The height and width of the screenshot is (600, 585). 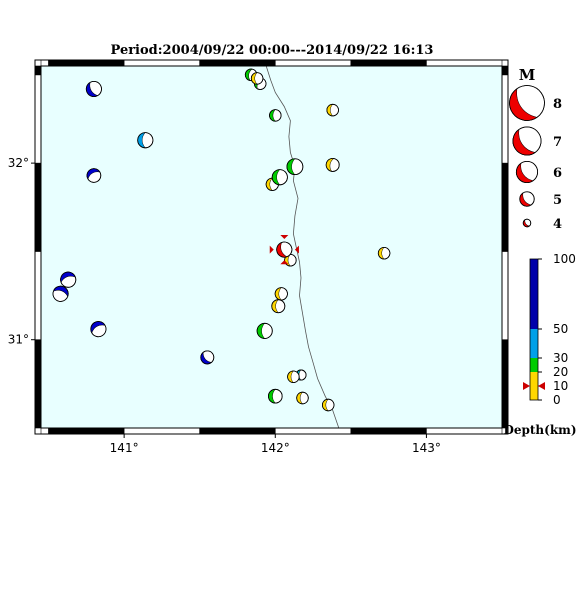 I want to click on depth-tick-label: 50, so click(x=560, y=329).